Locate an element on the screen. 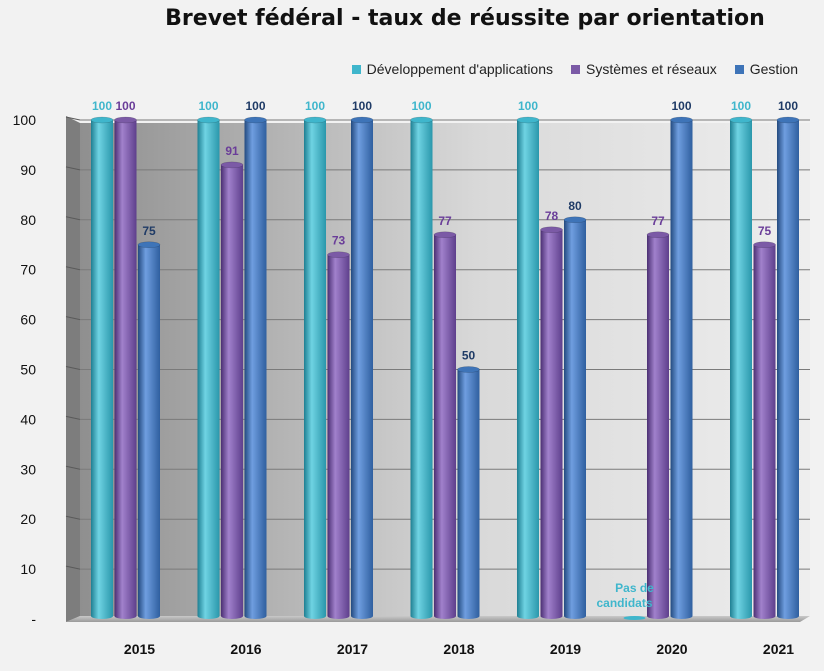 Image resolution: width=824 pixels, height=671 pixels. x-tick-label: 2015 is located at coordinates (139, 649).